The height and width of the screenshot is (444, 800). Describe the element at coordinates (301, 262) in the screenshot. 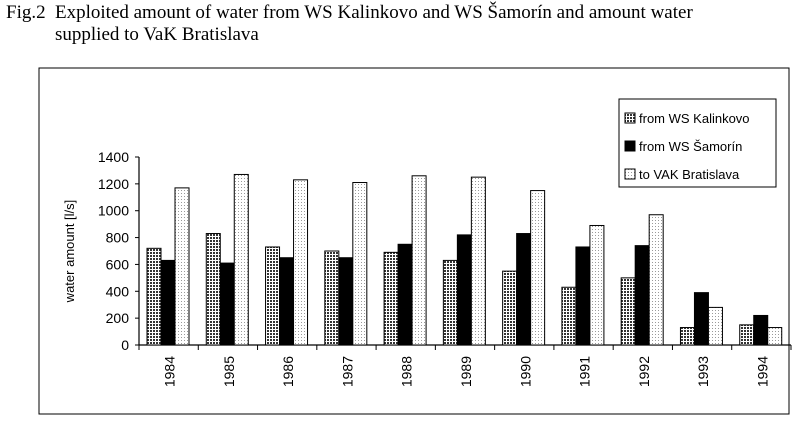

I see `bar-bratislava-1986` at that location.